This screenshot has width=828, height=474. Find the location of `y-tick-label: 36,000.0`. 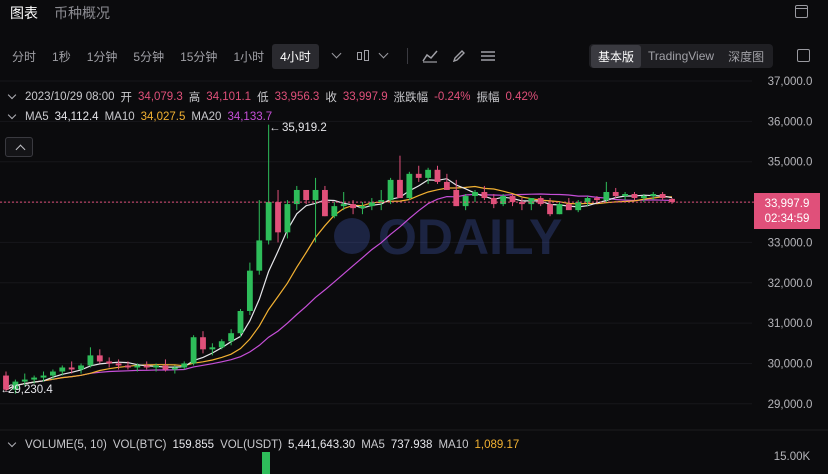

y-tick-label: 36,000.0 is located at coordinates (790, 122).